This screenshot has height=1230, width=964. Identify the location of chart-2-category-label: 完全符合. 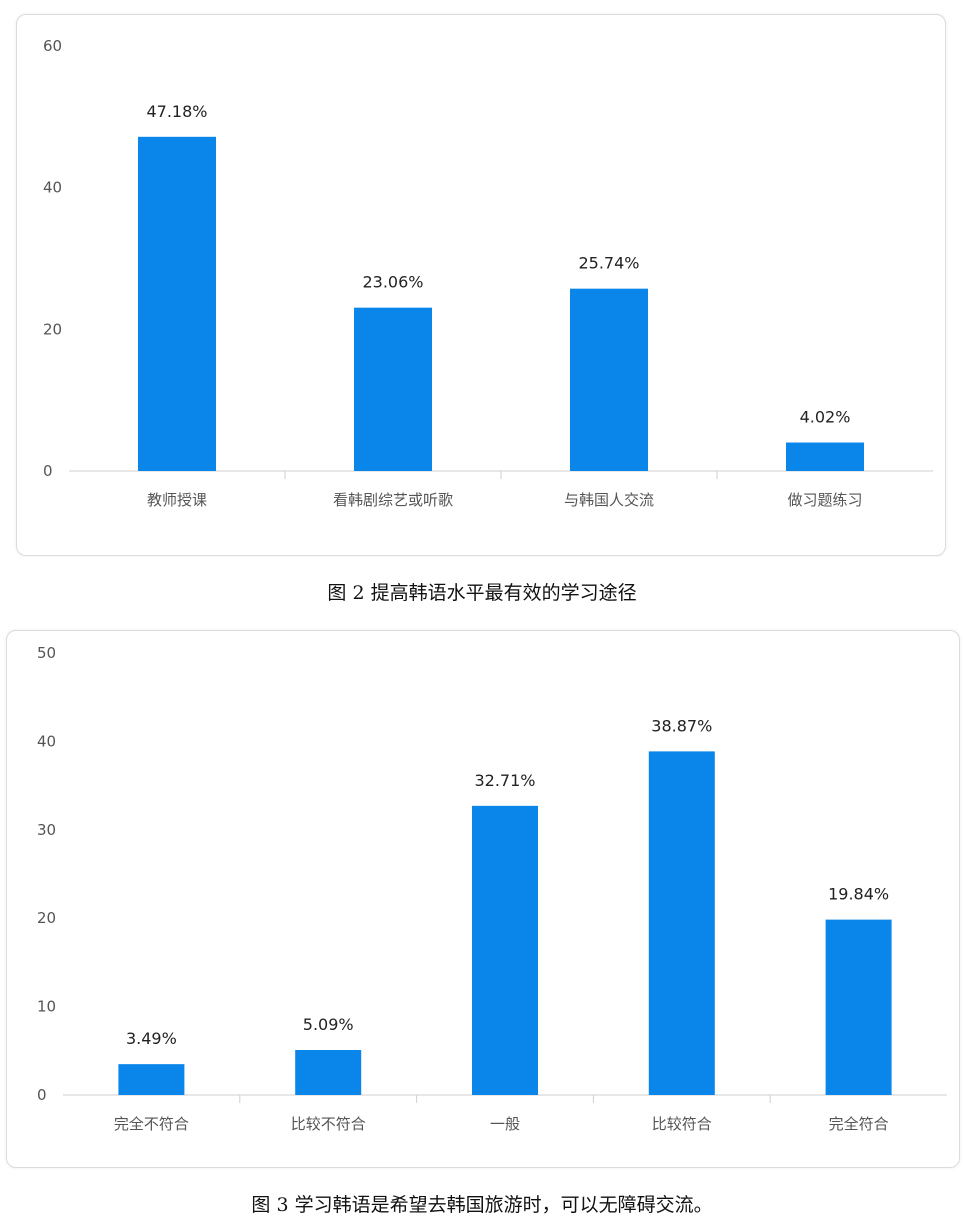
(859, 1124).